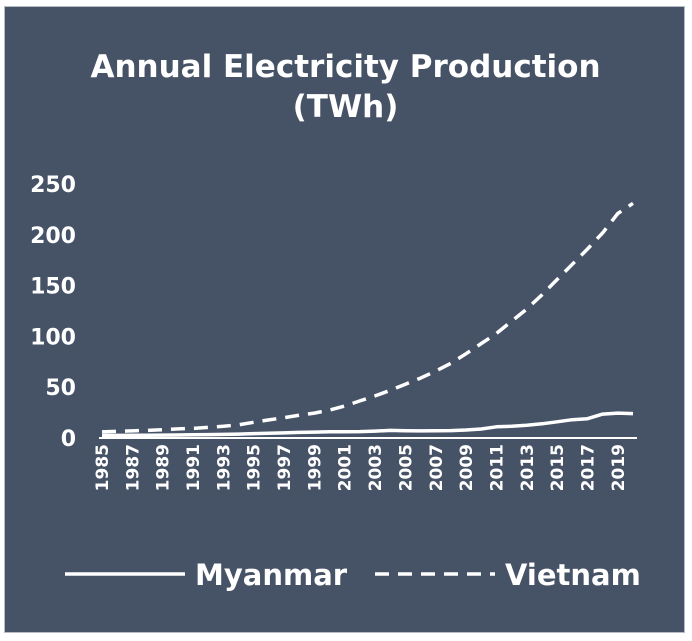 The image size is (692, 641). I want to click on x-tick-label: 2005, so click(406, 467).